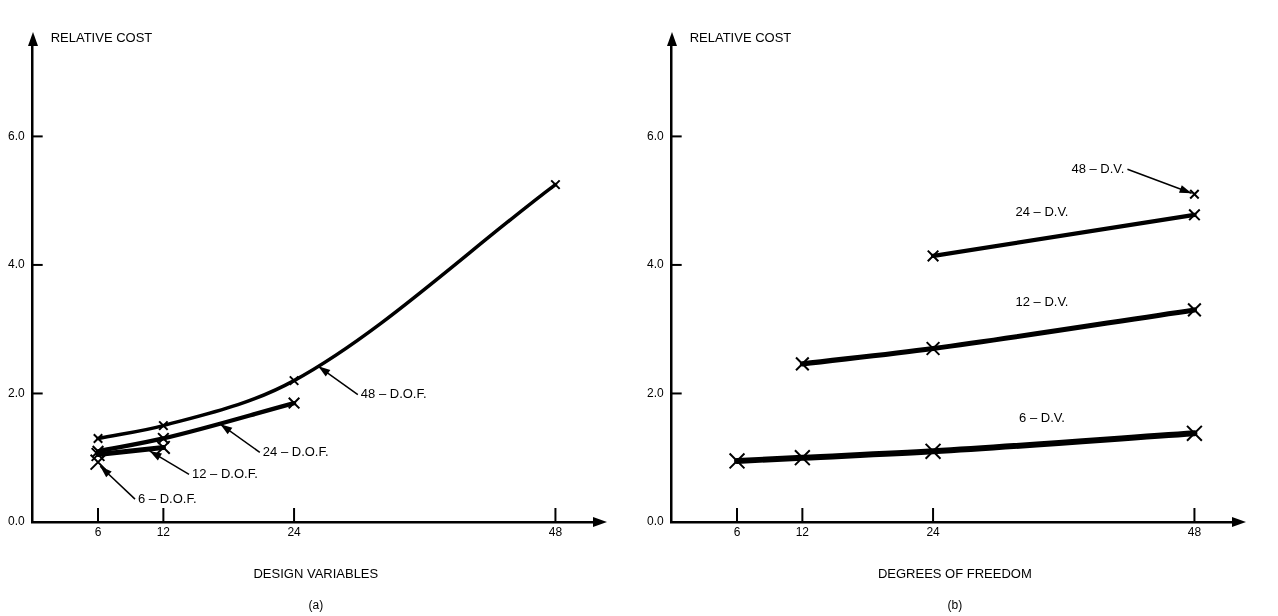 The image size is (1278, 616). What do you see at coordinates (954, 573) in the screenshot?
I see `x-axis-title: DEGREES OF FREEDOM` at bounding box center [954, 573].